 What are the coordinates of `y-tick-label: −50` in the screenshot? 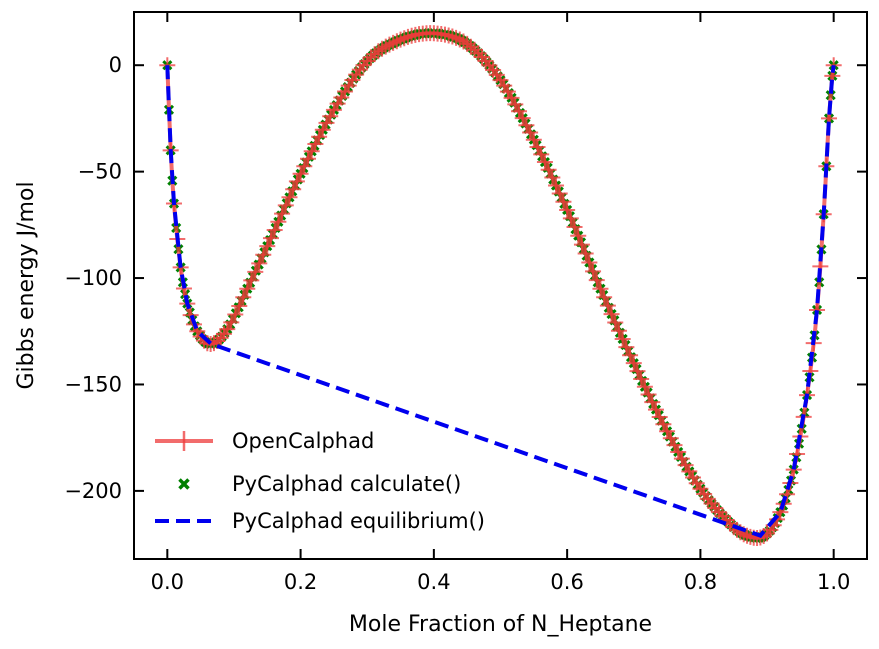 It's located at (100, 172).